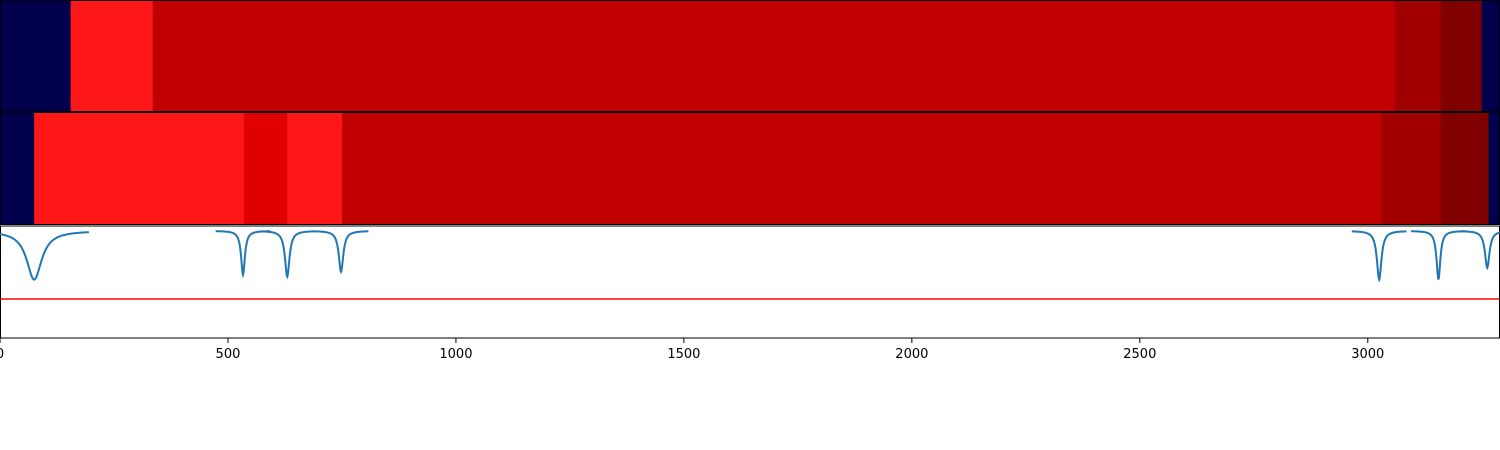 The width and height of the screenshot is (1500, 450). I want to click on x-axis: 0 500 1000 1500 2000 2500 3000, so click(692, 350).